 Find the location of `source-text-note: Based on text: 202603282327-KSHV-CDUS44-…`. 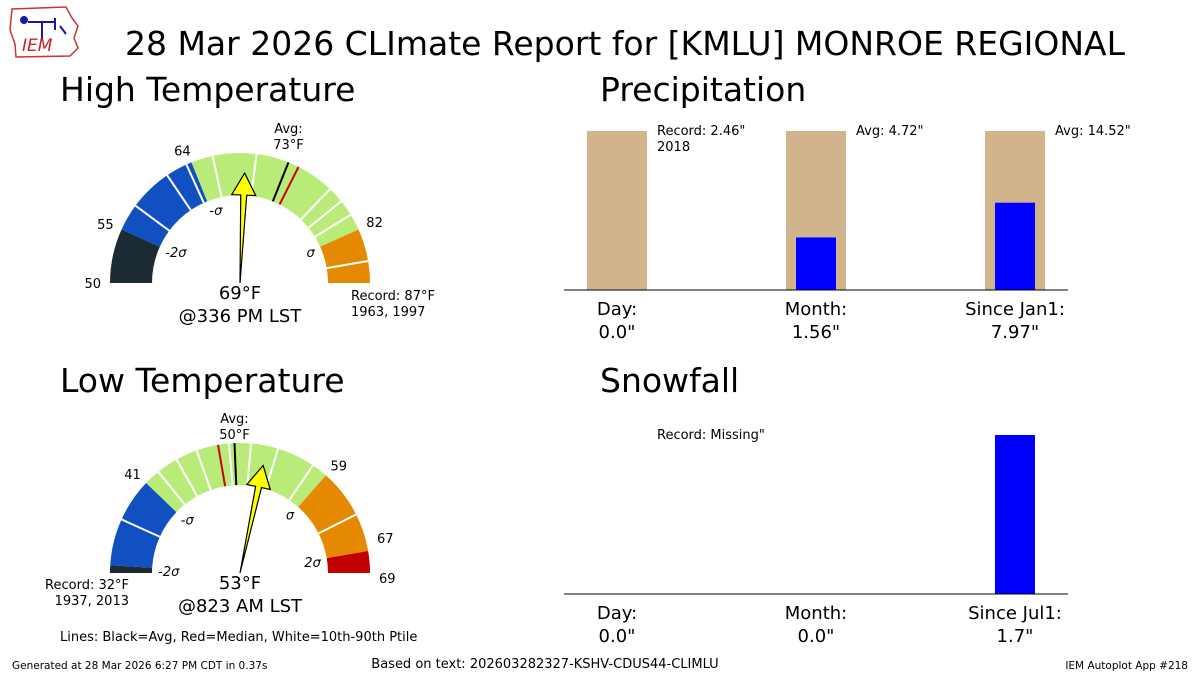

source-text-note: Based on text: 202603282327-KSHV-CDUS44-… is located at coordinates (544, 664).